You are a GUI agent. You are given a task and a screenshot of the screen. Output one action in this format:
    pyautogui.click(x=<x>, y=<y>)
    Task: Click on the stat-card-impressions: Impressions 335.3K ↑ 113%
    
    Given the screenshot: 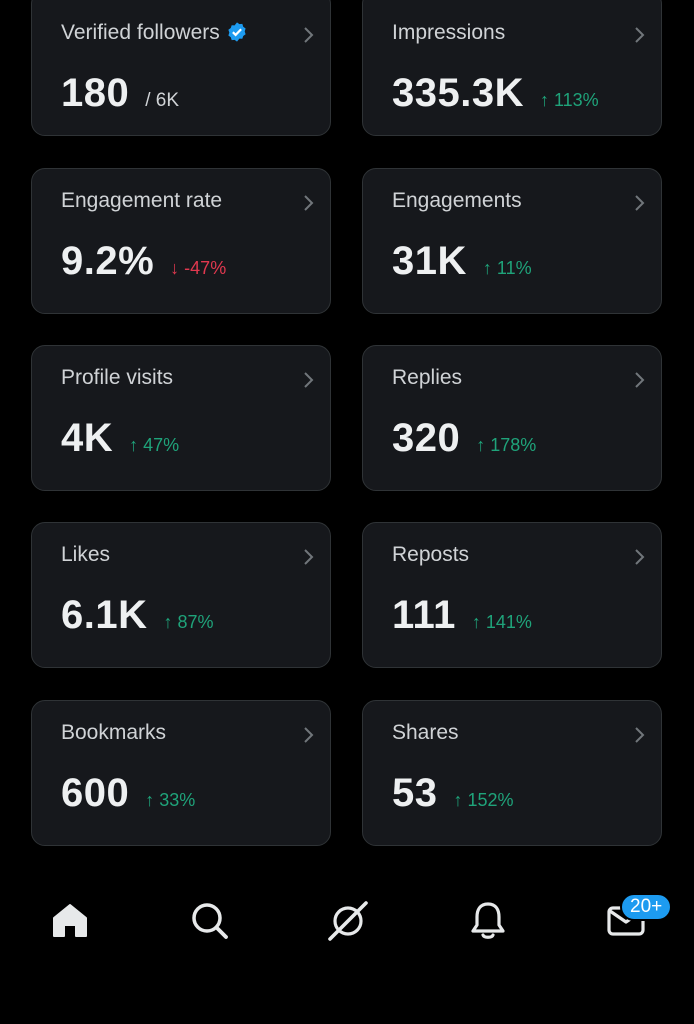 What is the action you would take?
    pyautogui.click(x=512, y=68)
    